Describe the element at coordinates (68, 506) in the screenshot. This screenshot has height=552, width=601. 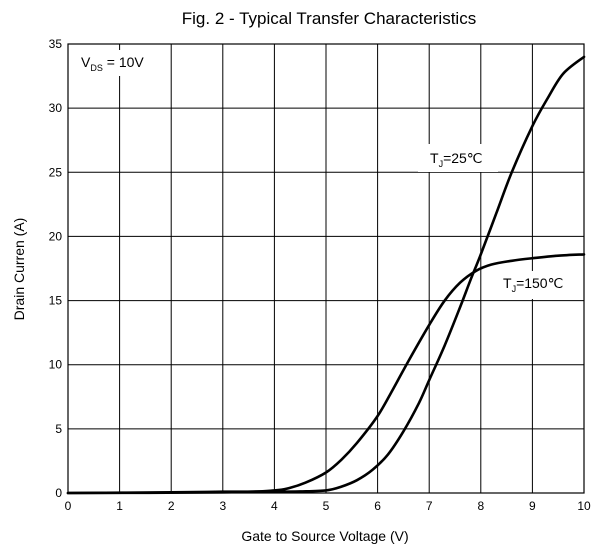
I see `x-tick-label: 0` at that location.